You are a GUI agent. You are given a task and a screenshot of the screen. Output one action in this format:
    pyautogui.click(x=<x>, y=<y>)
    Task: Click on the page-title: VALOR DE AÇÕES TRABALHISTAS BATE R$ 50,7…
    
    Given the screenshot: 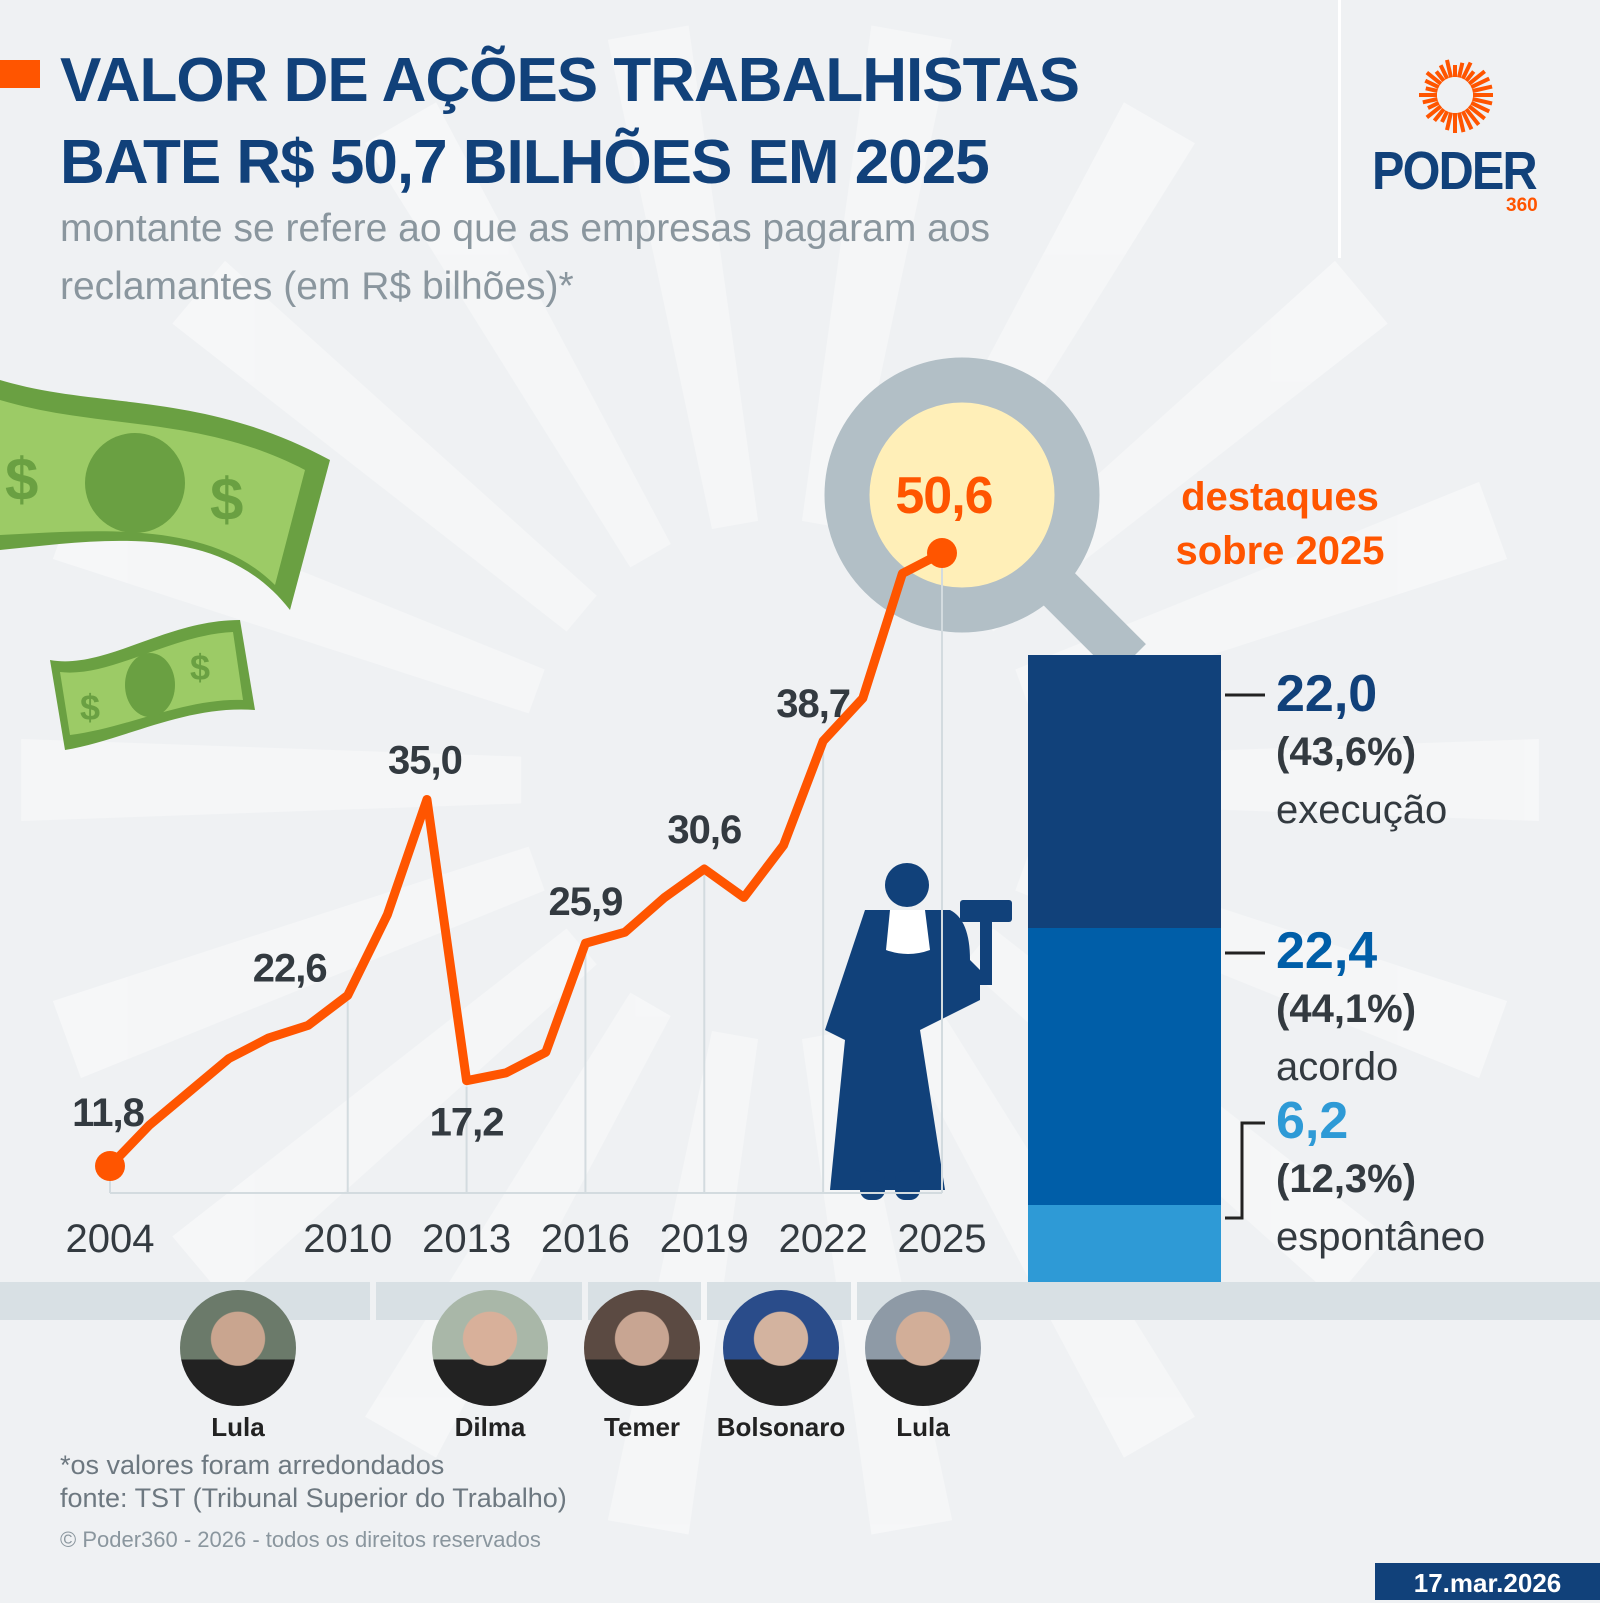 What is the action you would take?
    pyautogui.click(x=570, y=122)
    